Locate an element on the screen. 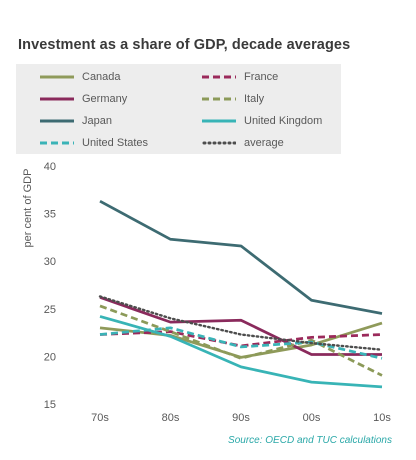 This screenshot has width=416, height=460. legend-label: United Kingdom is located at coordinates (283, 121).